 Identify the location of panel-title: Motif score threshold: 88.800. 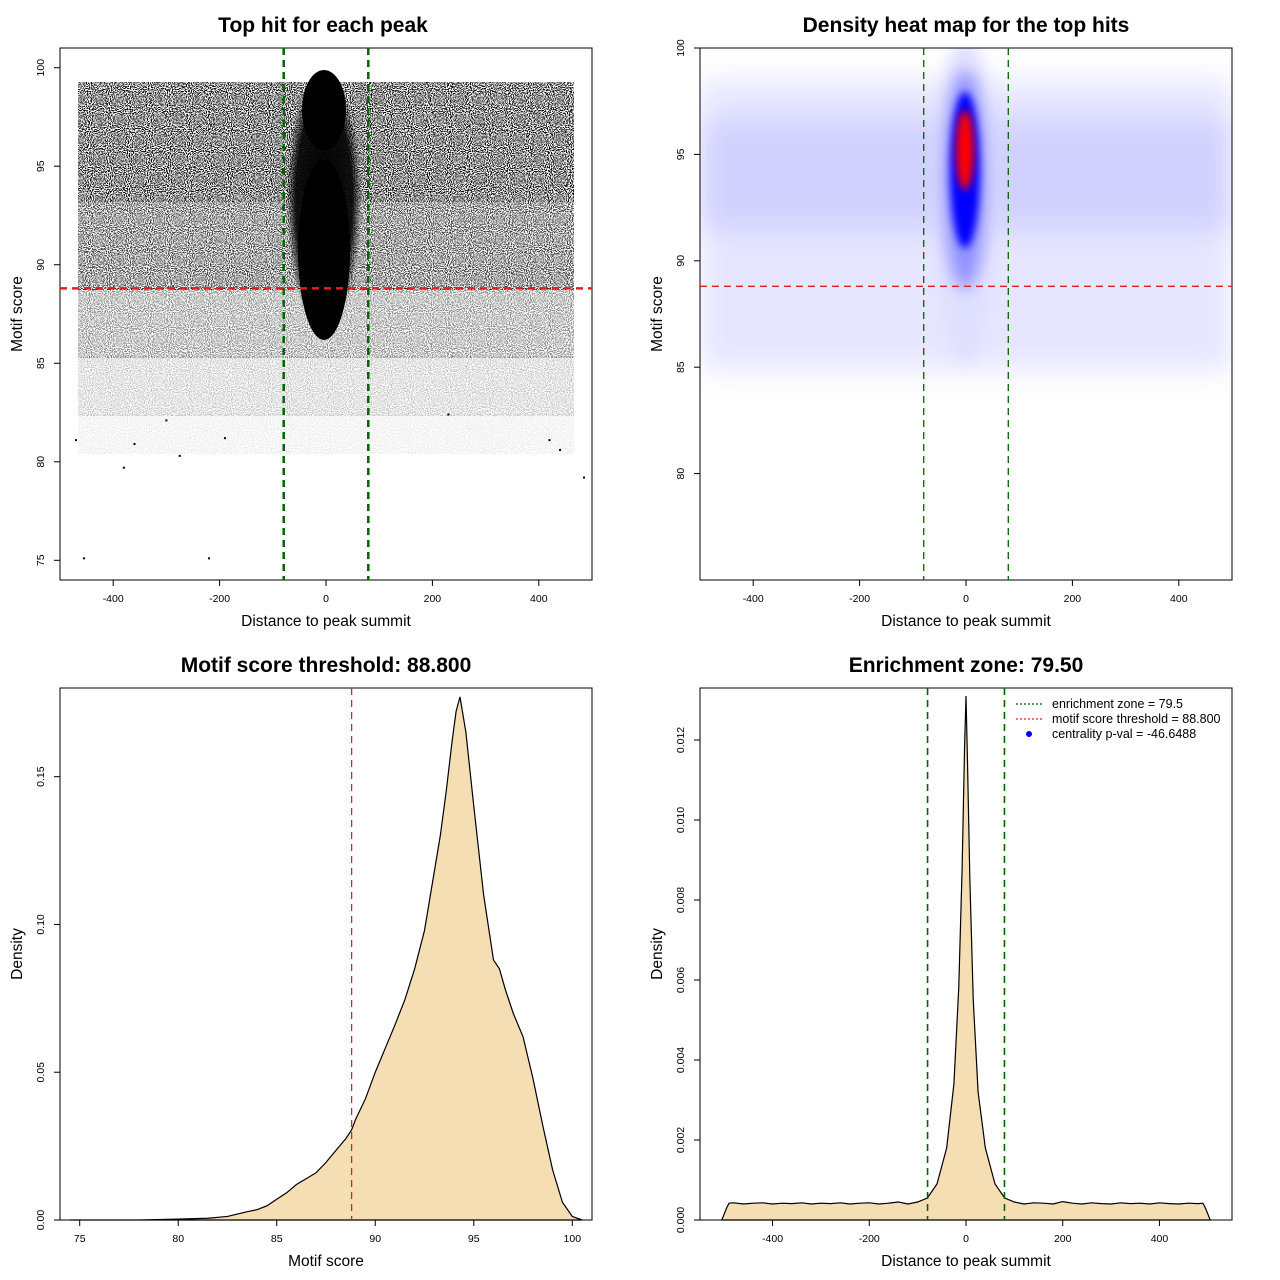
(326, 665).